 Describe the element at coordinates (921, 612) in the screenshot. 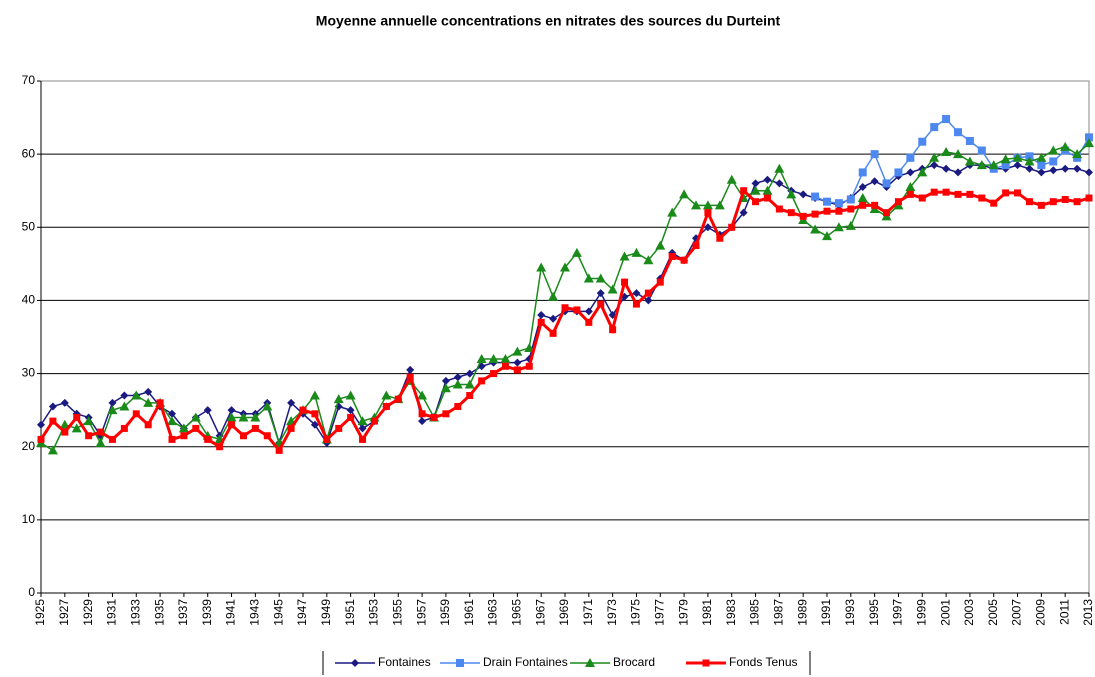

I see `x-tick-label: 1999` at that location.